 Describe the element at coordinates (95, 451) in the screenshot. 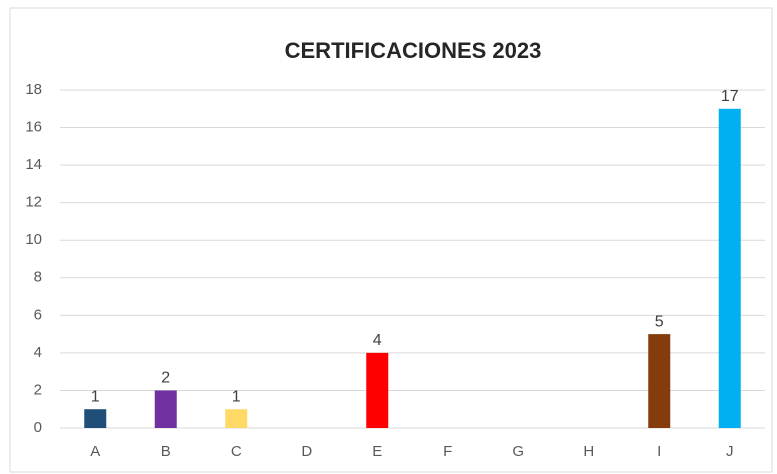

I see `x-tick-label: A` at that location.